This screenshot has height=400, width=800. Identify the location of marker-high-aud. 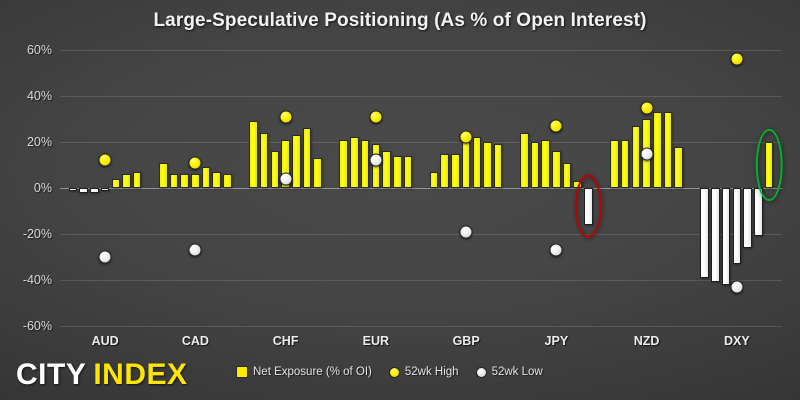
(105, 160).